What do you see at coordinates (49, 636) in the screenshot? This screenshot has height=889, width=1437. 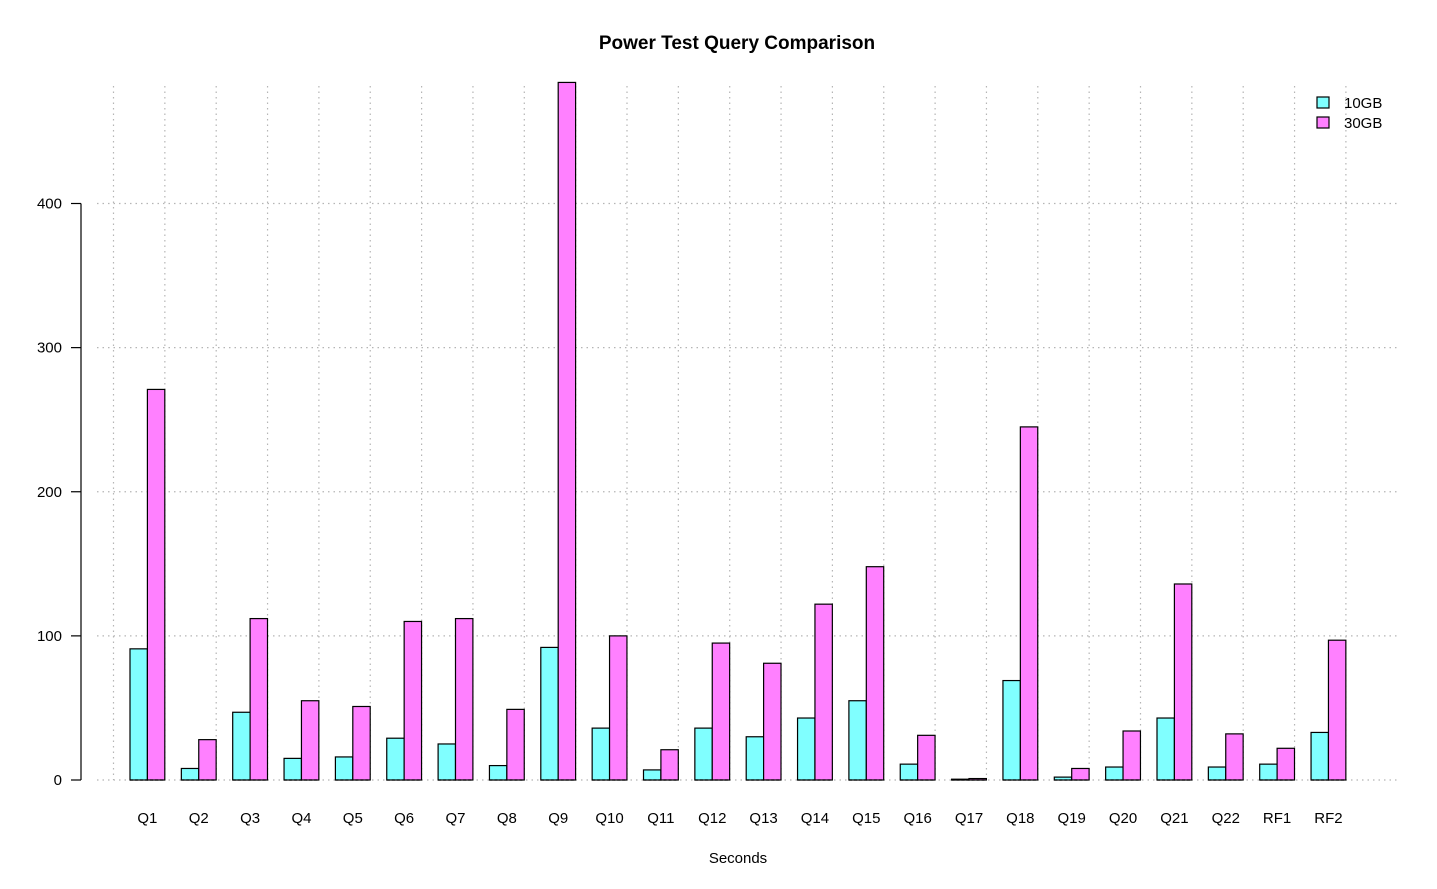 I see `y-tick-label: 100` at bounding box center [49, 636].